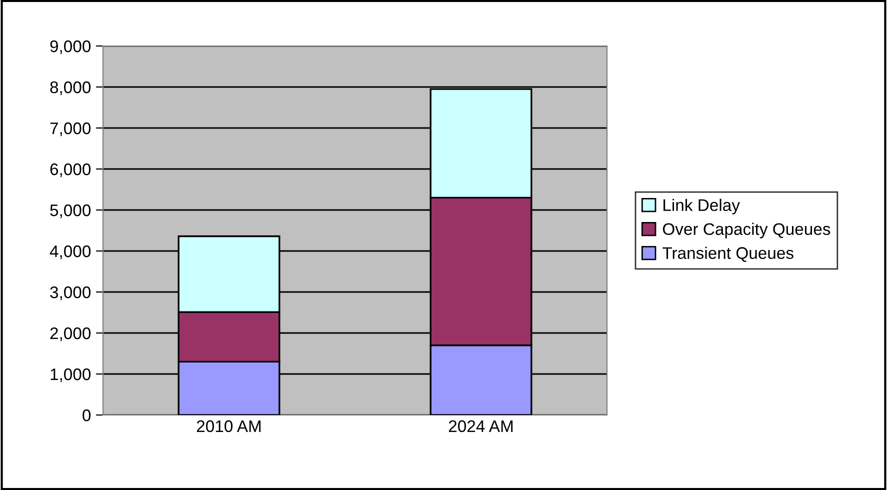 This screenshot has height=490, width=887. What do you see at coordinates (70, 375) in the screenshot?
I see `y-tick-label: 1,000` at bounding box center [70, 375].